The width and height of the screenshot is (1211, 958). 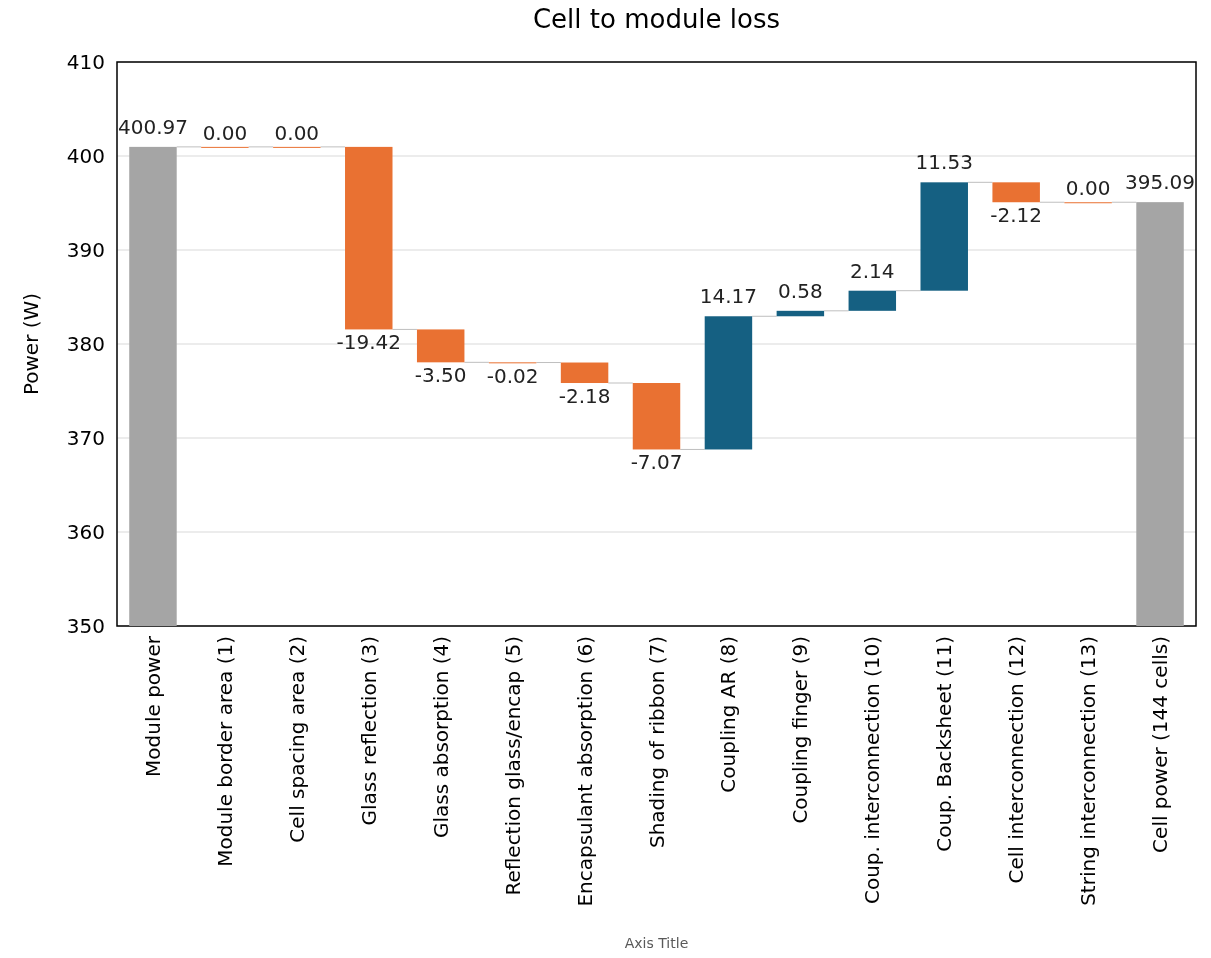 What do you see at coordinates (944, 162) in the screenshot?
I see `data-label: 11.53` at bounding box center [944, 162].